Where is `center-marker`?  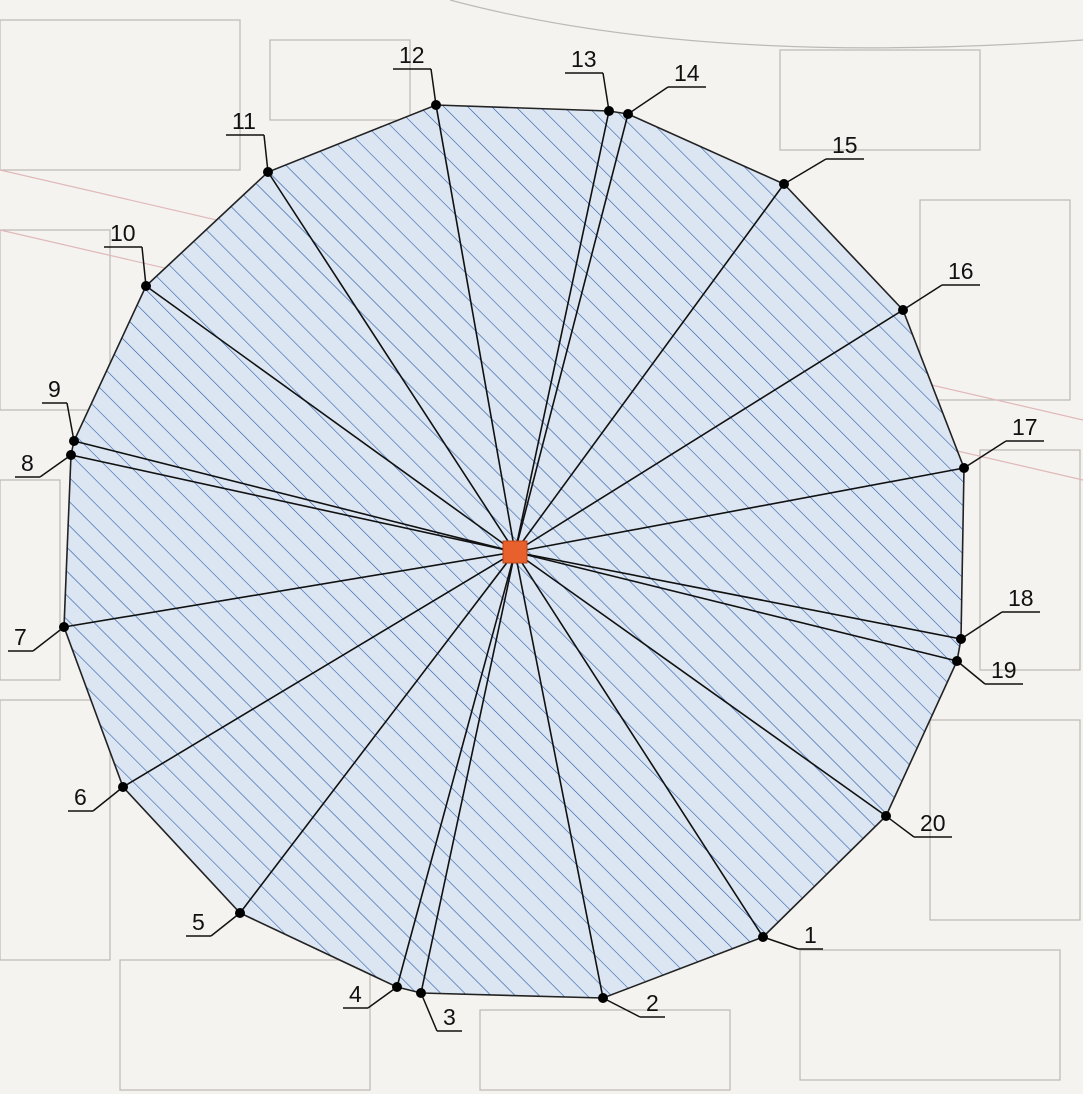
center-marker is located at coordinates (515, 552).